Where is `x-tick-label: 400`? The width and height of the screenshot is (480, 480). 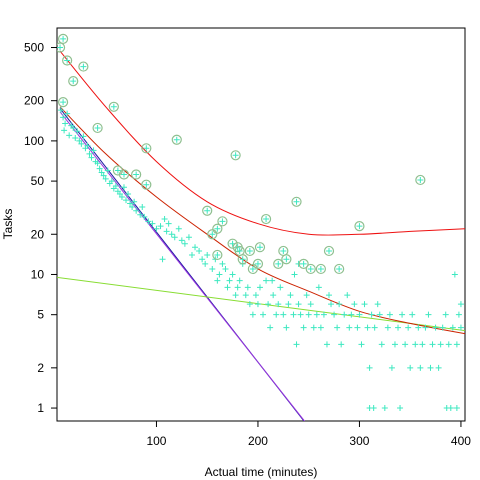
x-tick-label: 400 is located at coordinates (461, 441).